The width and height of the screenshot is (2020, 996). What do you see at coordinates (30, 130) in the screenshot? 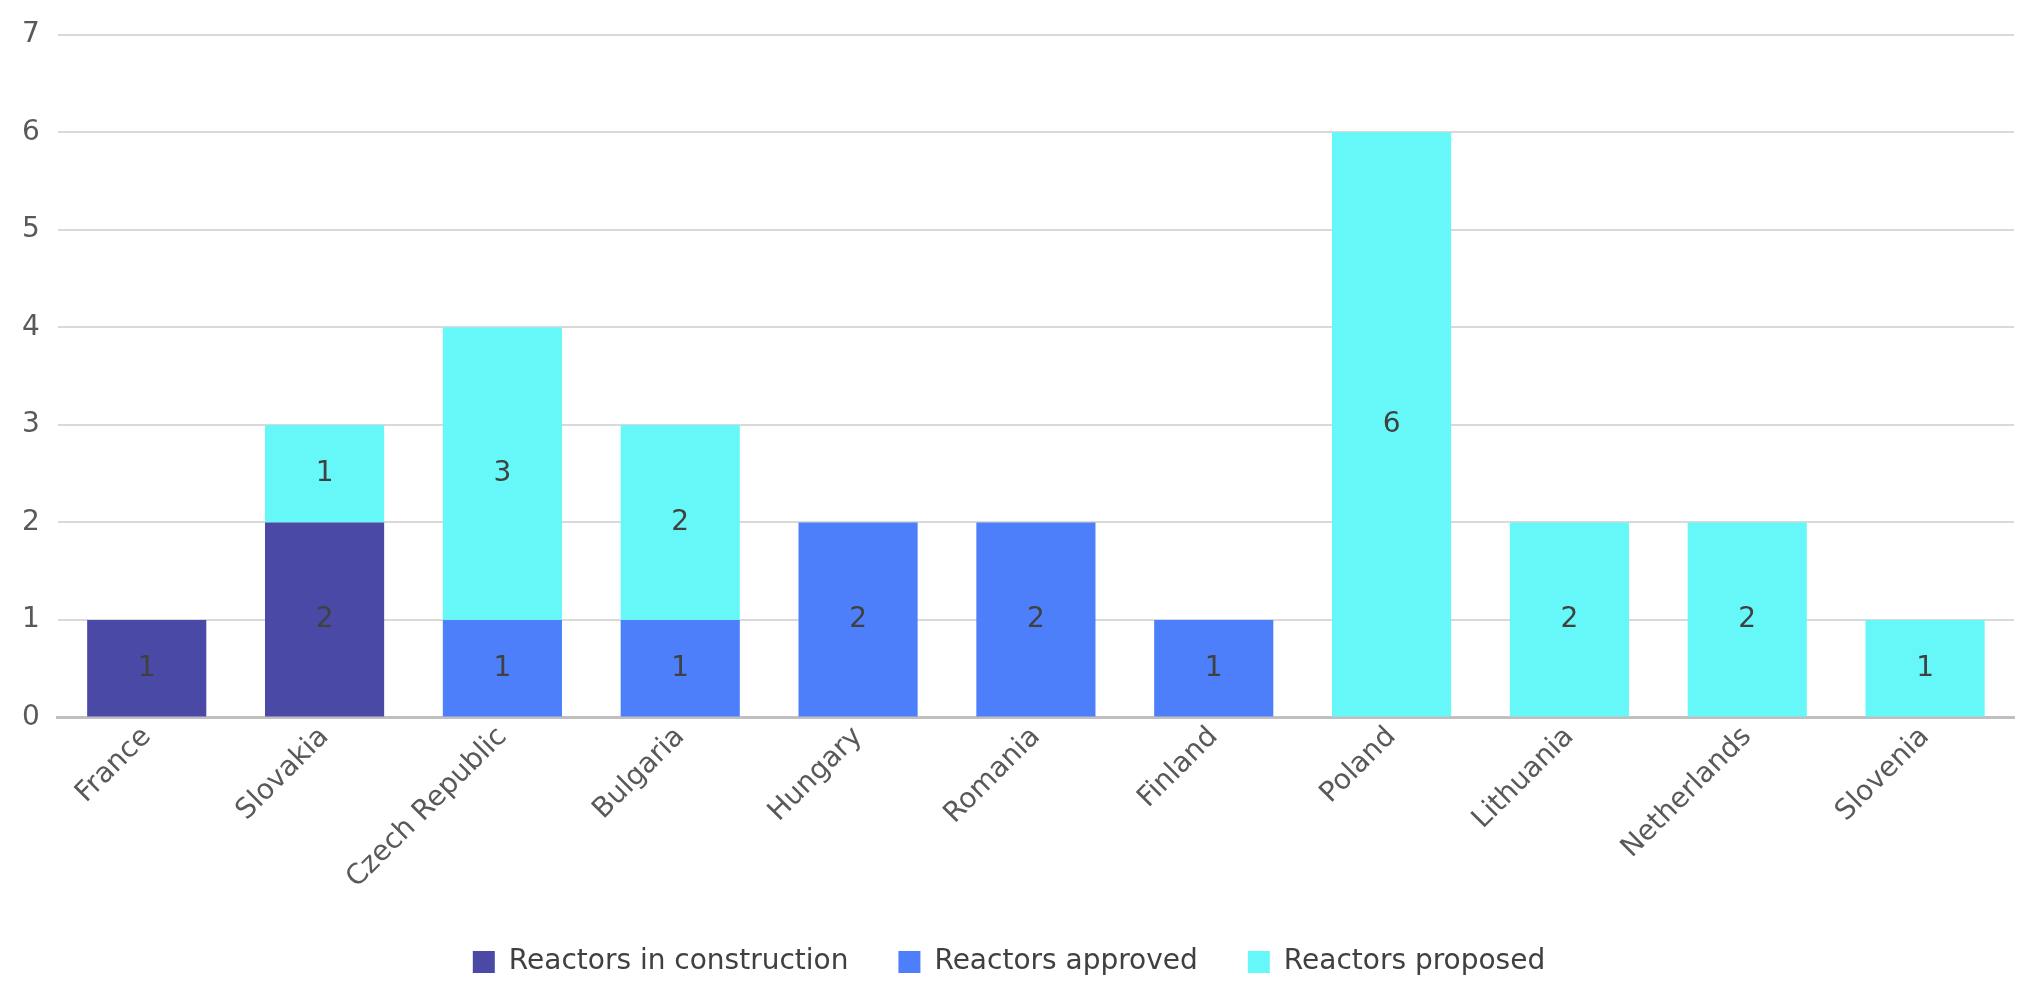
I see `y-tick-label: 6` at bounding box center [30, 130].